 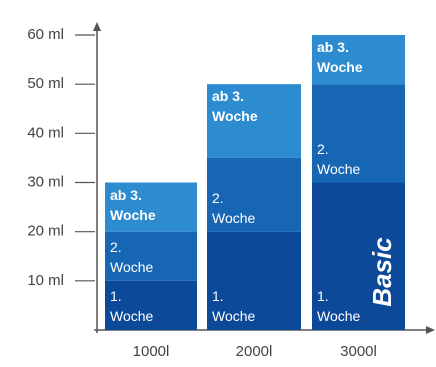 What do you see at coordinates (45, 280) in the screenshot?
I see `y-tick-label: 10 ml` at bounding box center [45, 280].